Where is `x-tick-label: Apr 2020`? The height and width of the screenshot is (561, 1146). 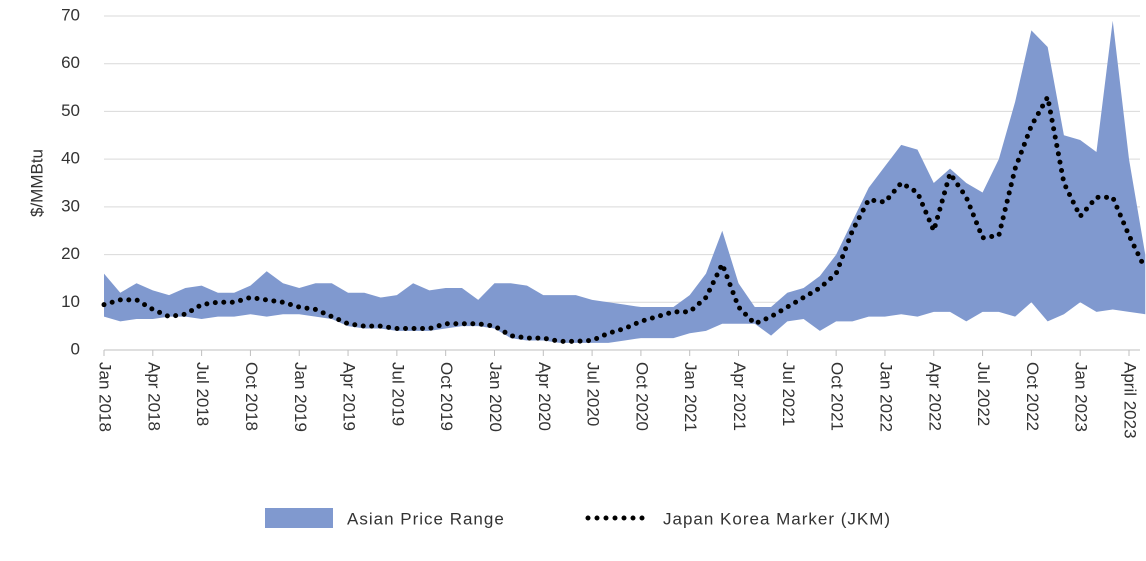
x-tick-label: Apr 2020 is located at coordinates (544, 396).